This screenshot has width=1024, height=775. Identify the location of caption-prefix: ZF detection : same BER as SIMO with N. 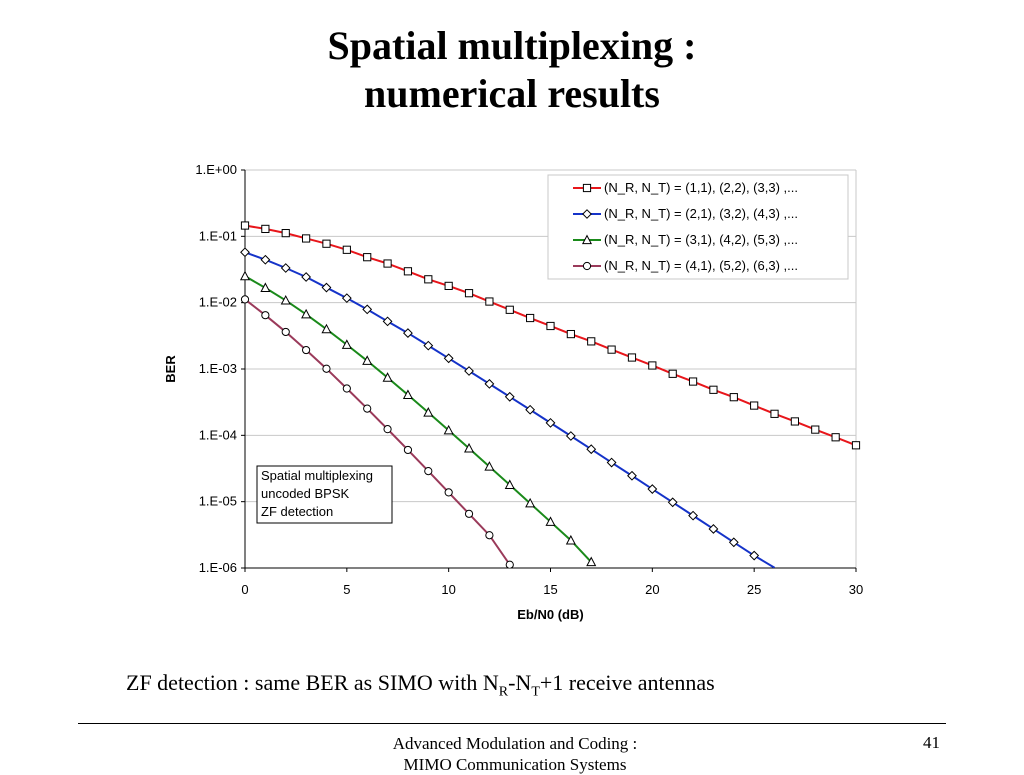
(312, 682).